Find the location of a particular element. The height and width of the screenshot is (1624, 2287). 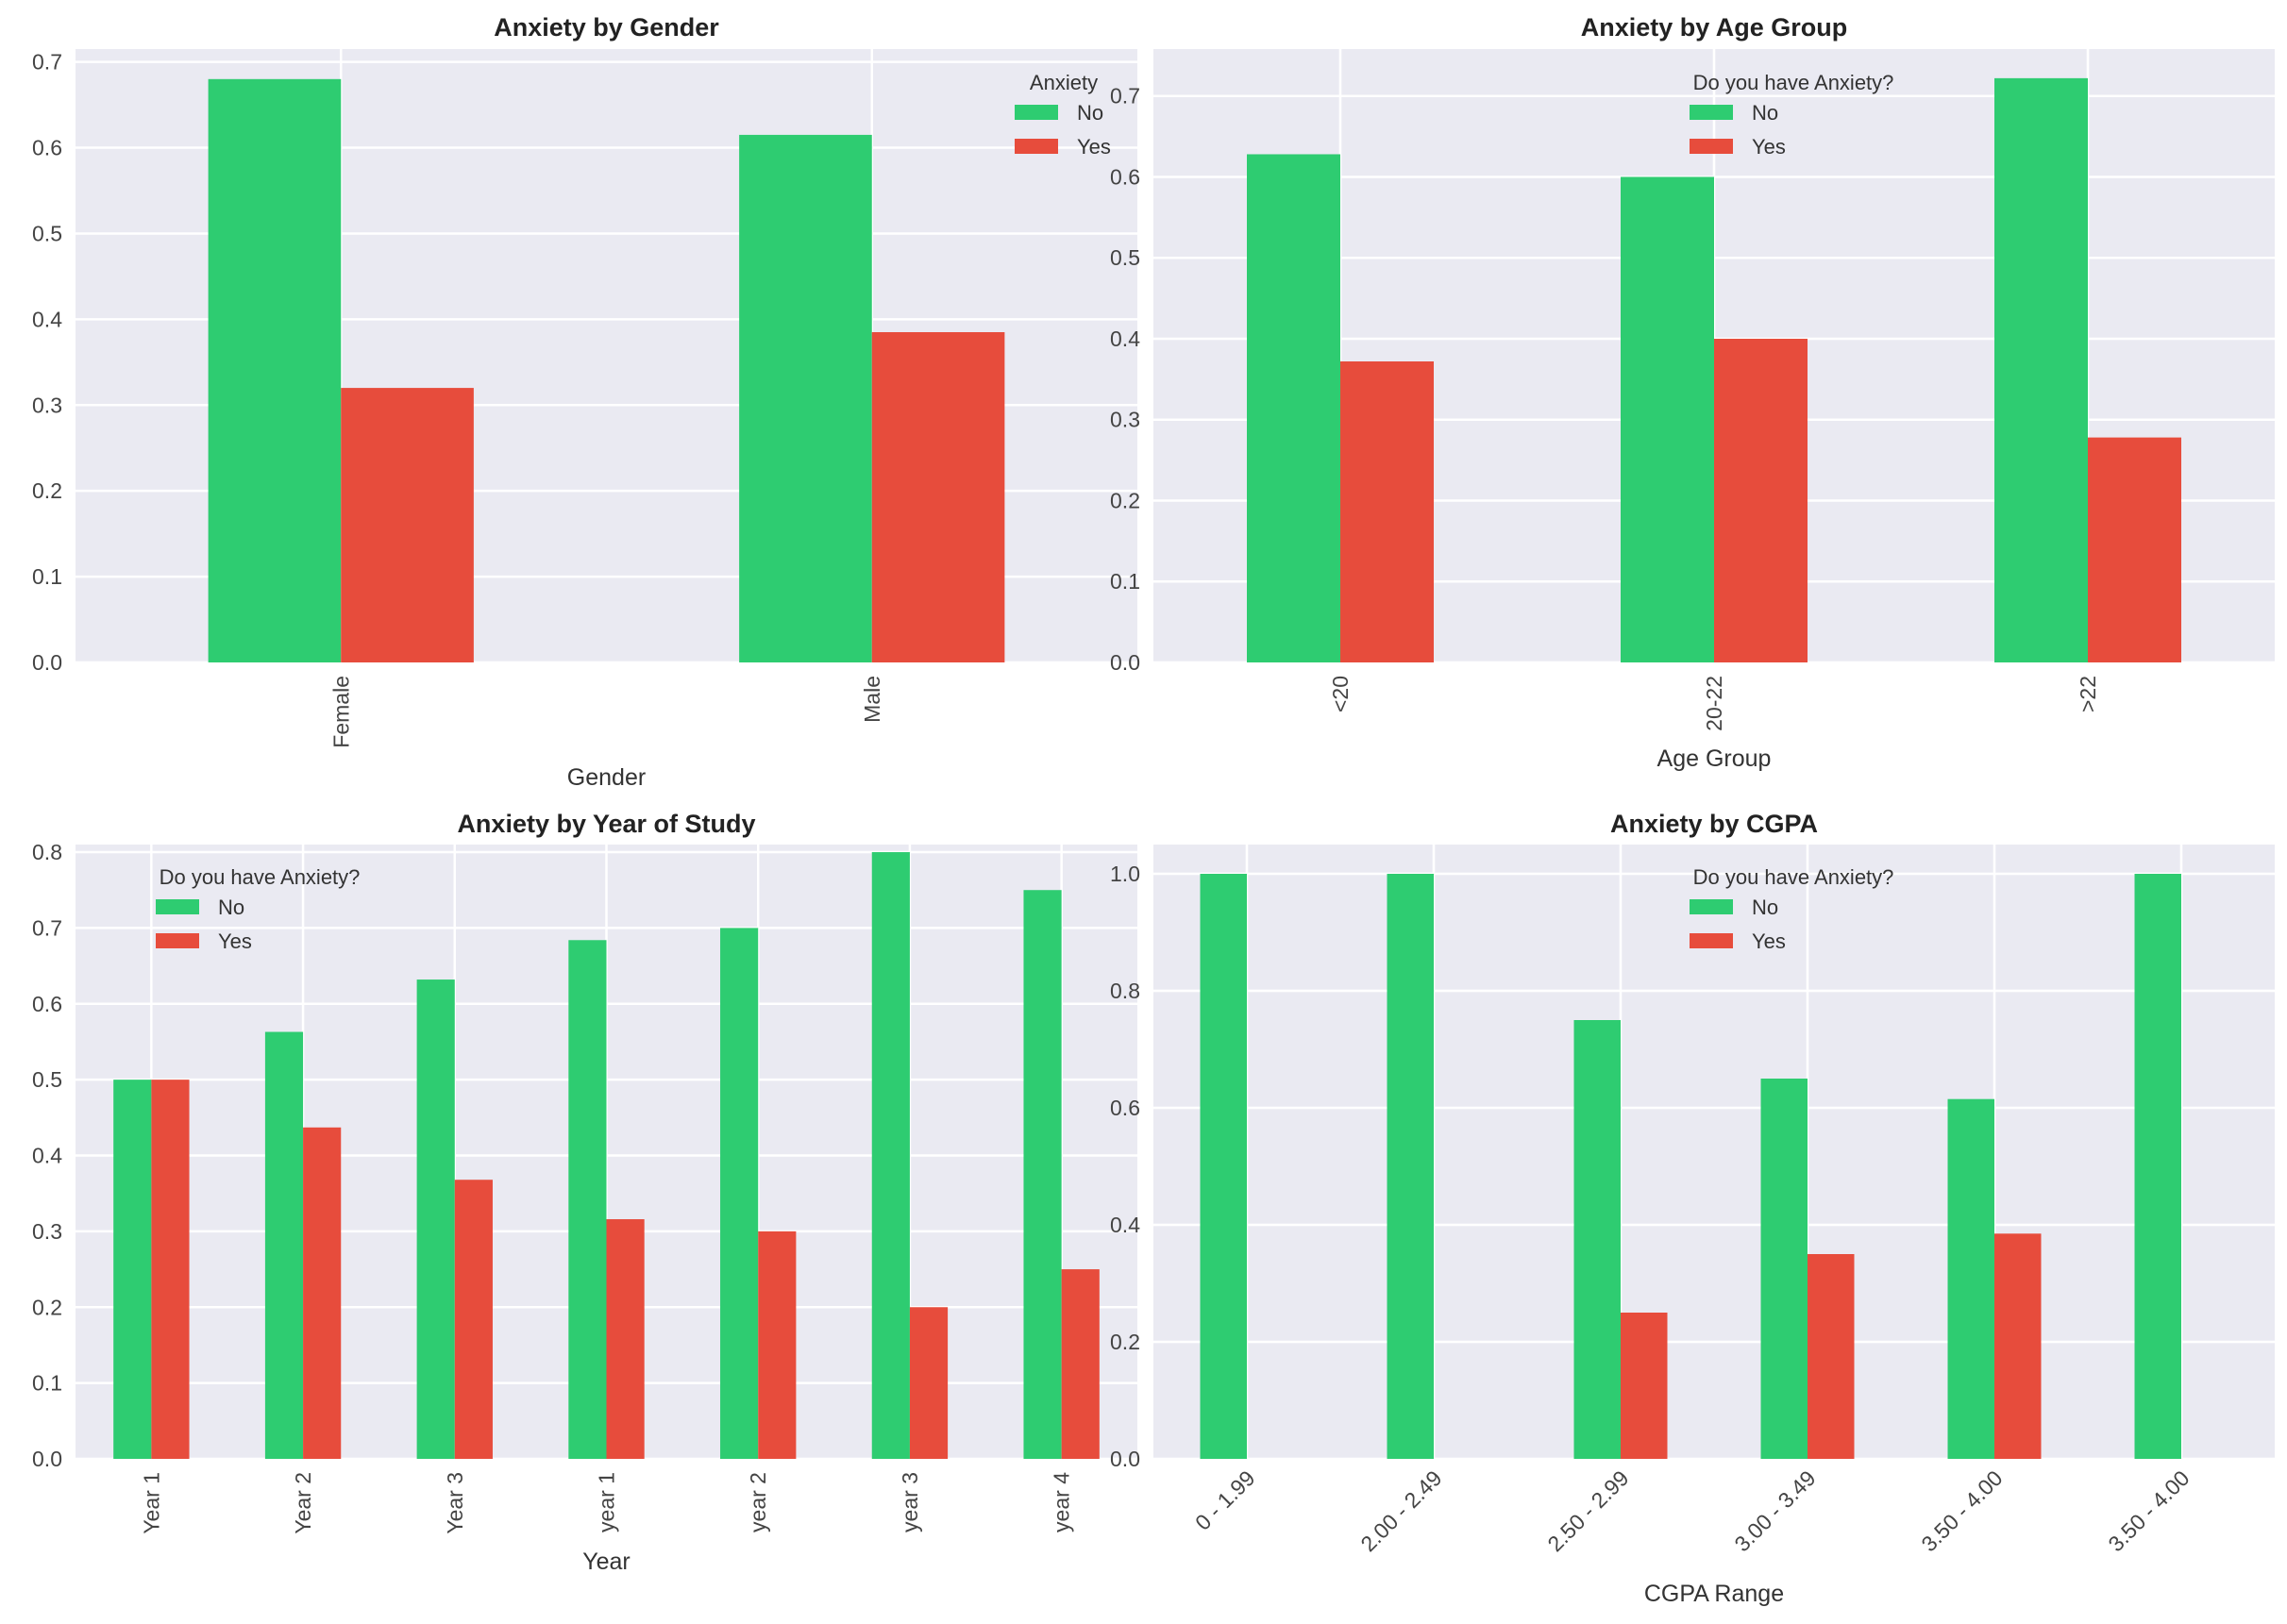

x-axis-label: CGPA Range is located at coordinates (1714, 1594).